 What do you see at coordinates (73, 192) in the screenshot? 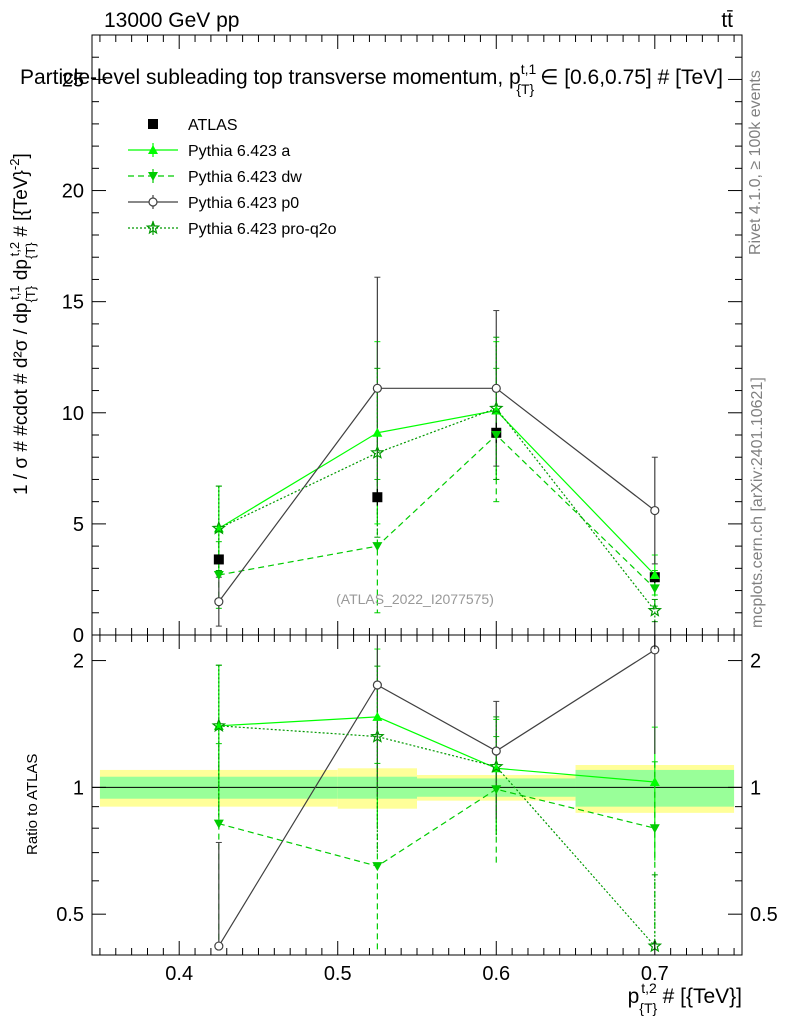
I see `y-tick-label-top: 20` at bounding box center [73, 192].